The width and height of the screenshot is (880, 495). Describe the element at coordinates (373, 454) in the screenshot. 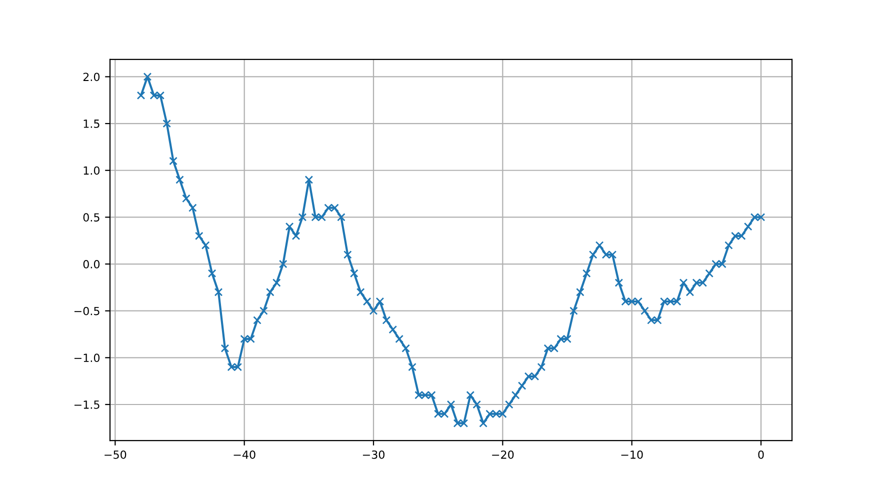

I see `x-tick-label: −30` at that location.